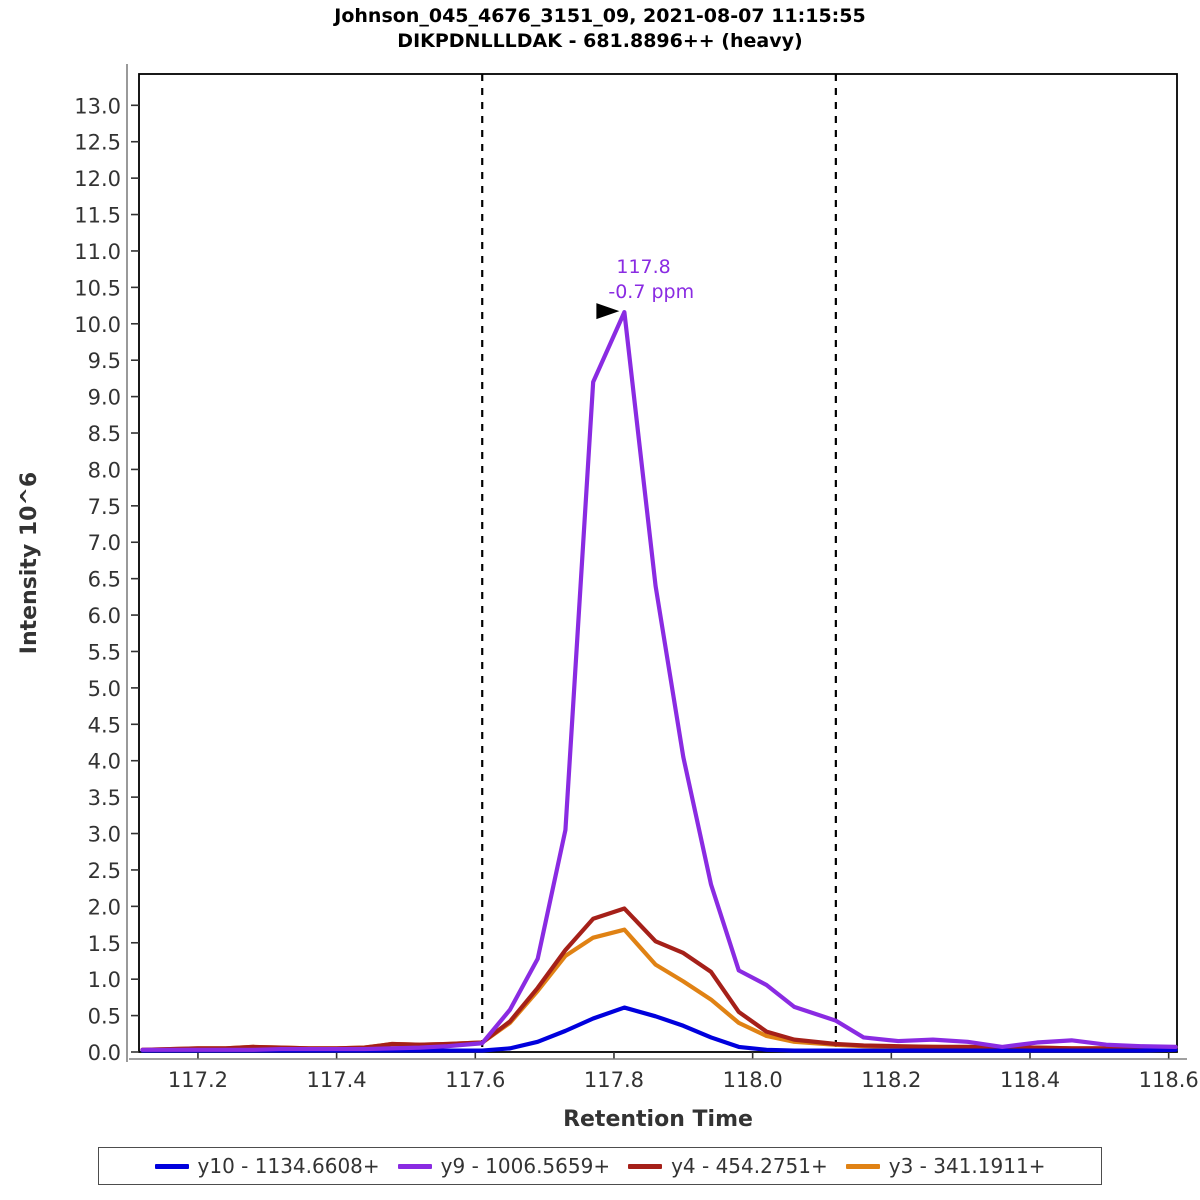 The width and height of the screenshot is (1200, 1200). What do you see at coordinates (104, 907) in the screenshot?
I see `y-tick-label: 2.0` at bounding box center [104, 907].